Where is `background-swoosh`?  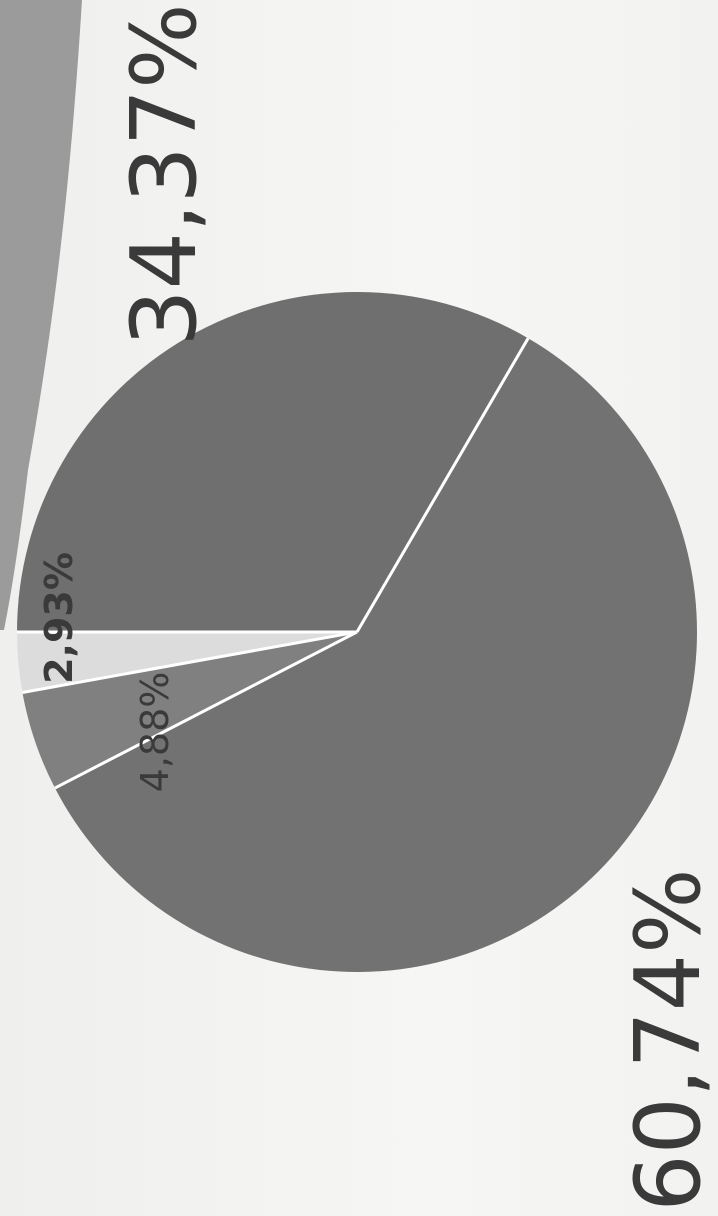 background-swoosh is located at coordinates (41, 315).